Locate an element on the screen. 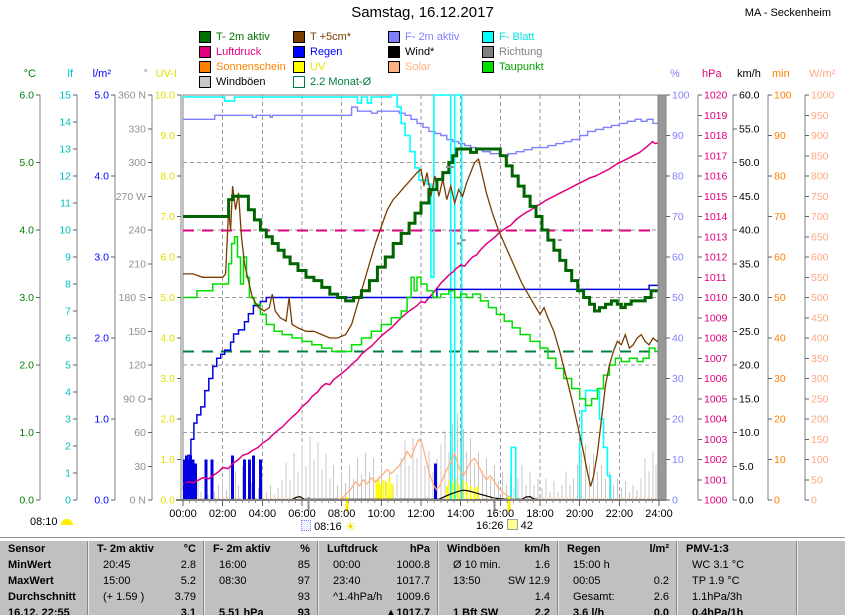 The height and width of the screenshot is (615, 845). legend-item-f-blatt: F- Blatt is located at coordinates (508, 37).